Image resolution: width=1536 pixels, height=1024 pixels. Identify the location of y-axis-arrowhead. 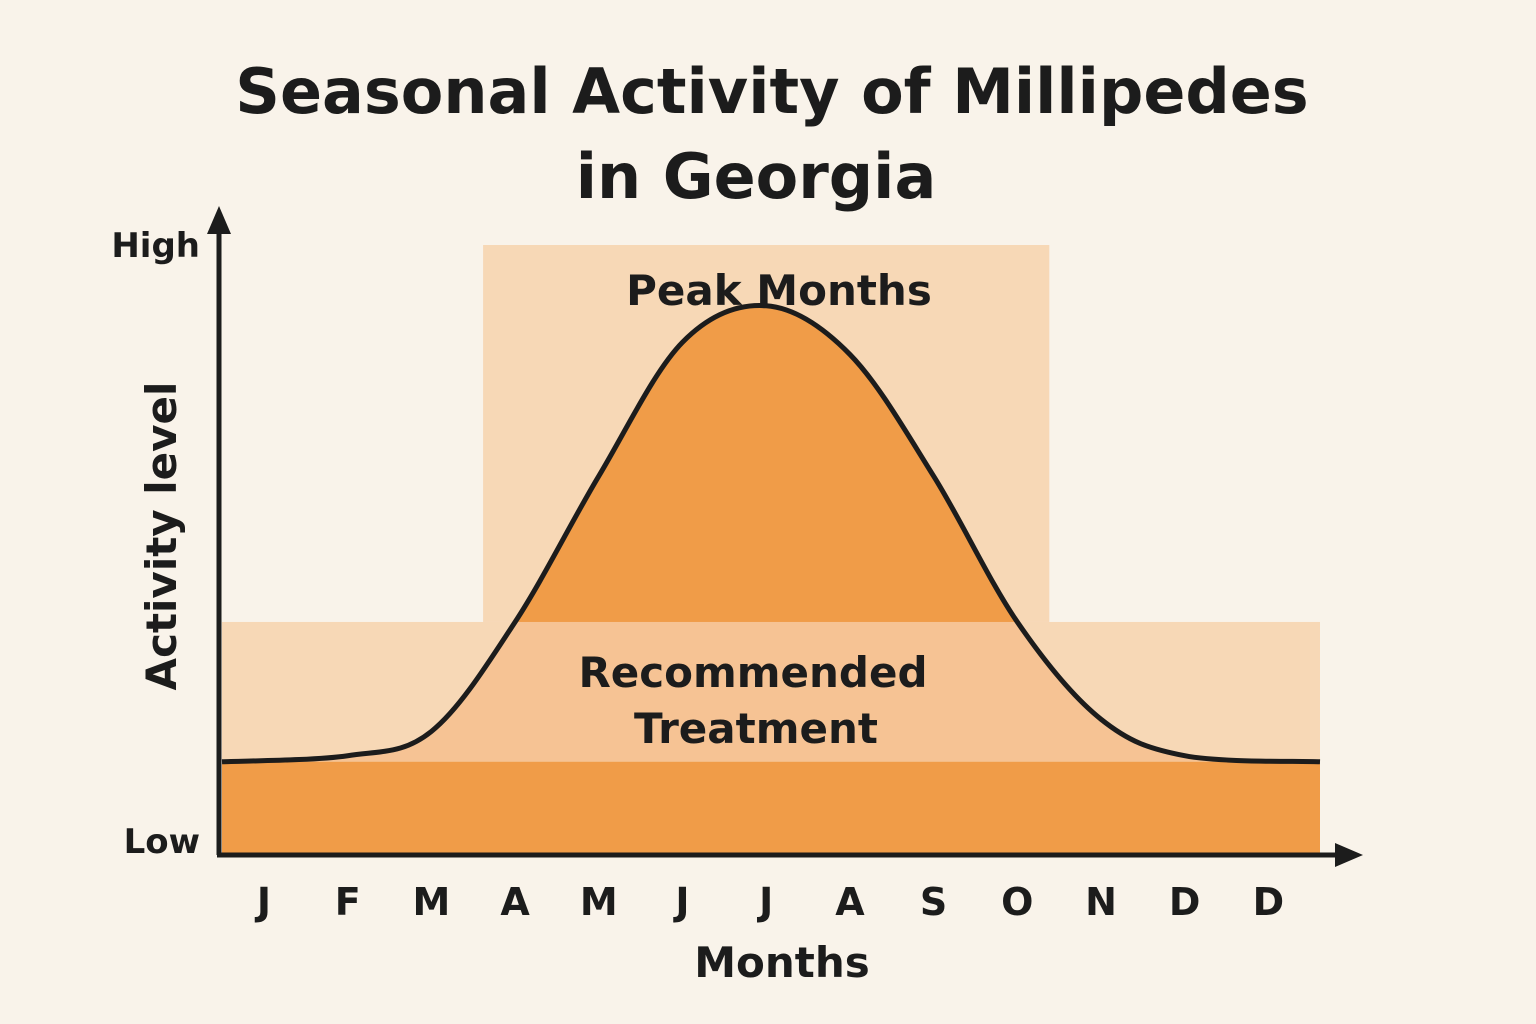
(219, 220).